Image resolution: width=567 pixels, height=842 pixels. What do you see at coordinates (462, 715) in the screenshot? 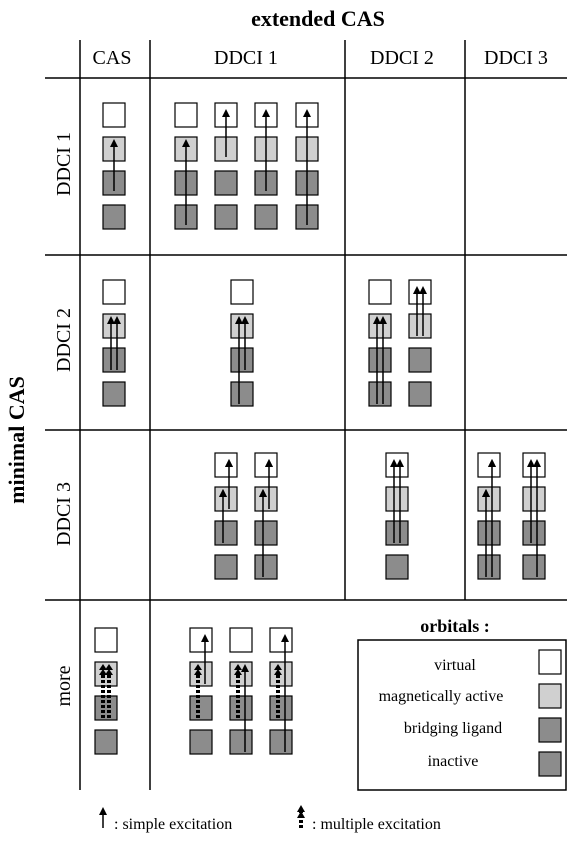
I see `legend-box` at bounding box center [462, 715].